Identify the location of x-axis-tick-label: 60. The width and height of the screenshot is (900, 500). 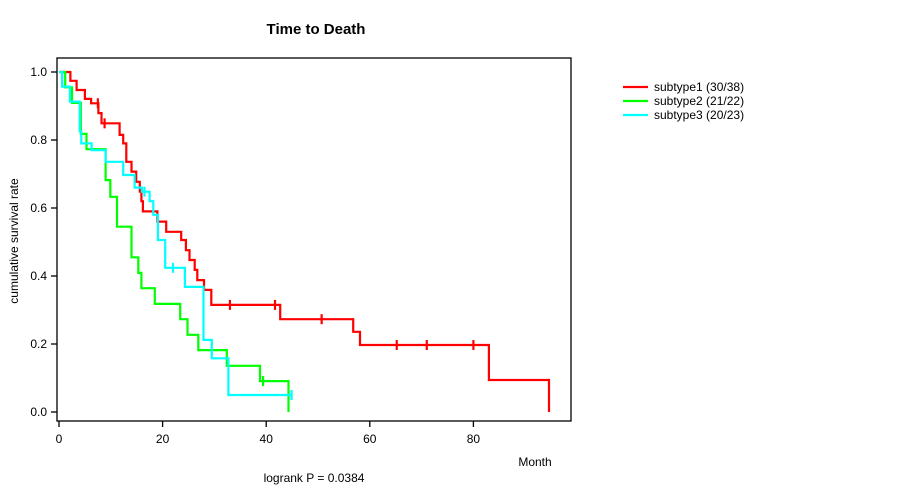
(370, 439).